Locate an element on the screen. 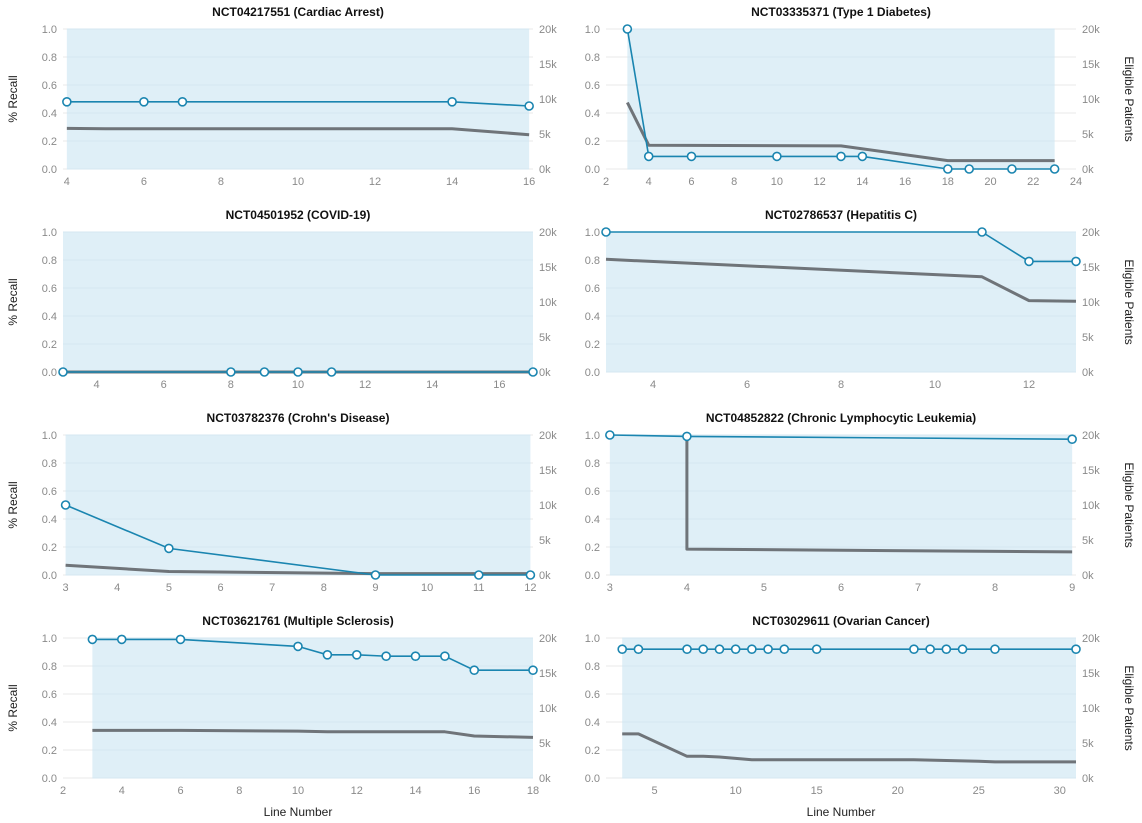 Image resolution: width=1142 pixels, height=823 pixels. recall-line is located at coordinates (840, 99).